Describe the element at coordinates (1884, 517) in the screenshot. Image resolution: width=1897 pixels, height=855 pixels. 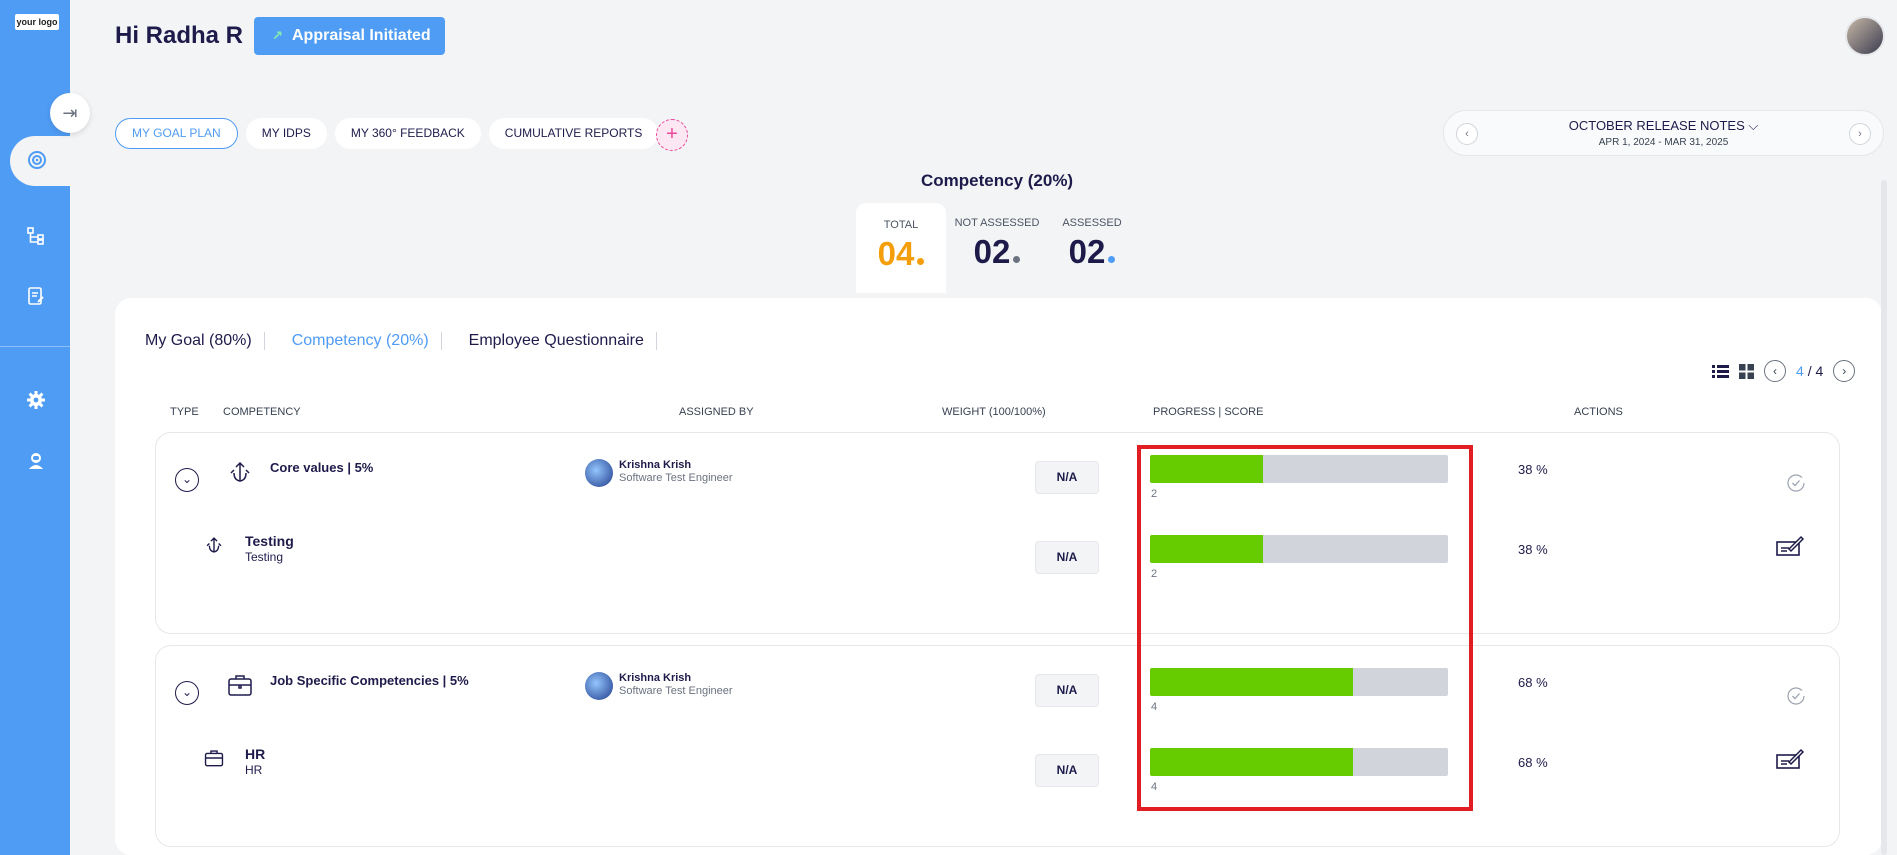
I see `scrollbar` at that location.